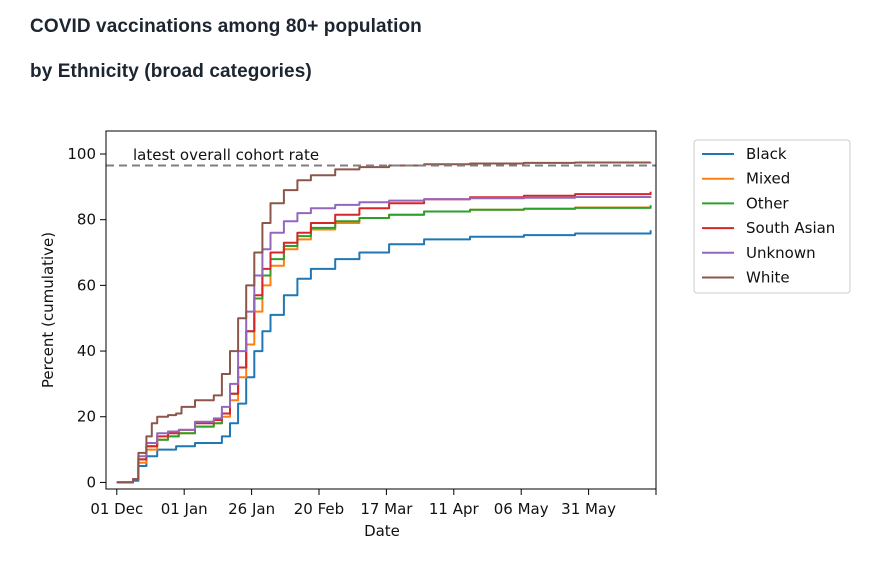 The width and height of the screenshot is (884, 564). I want to click on x-tick-label: 01 Jan, so click(184, 509).